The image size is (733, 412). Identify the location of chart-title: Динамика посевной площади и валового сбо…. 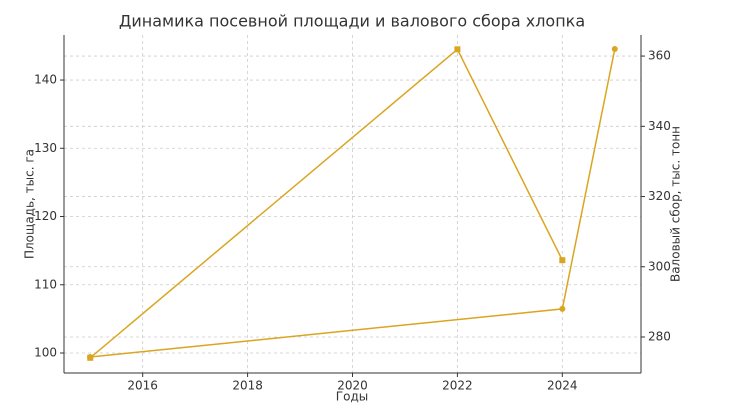
(352, 21).